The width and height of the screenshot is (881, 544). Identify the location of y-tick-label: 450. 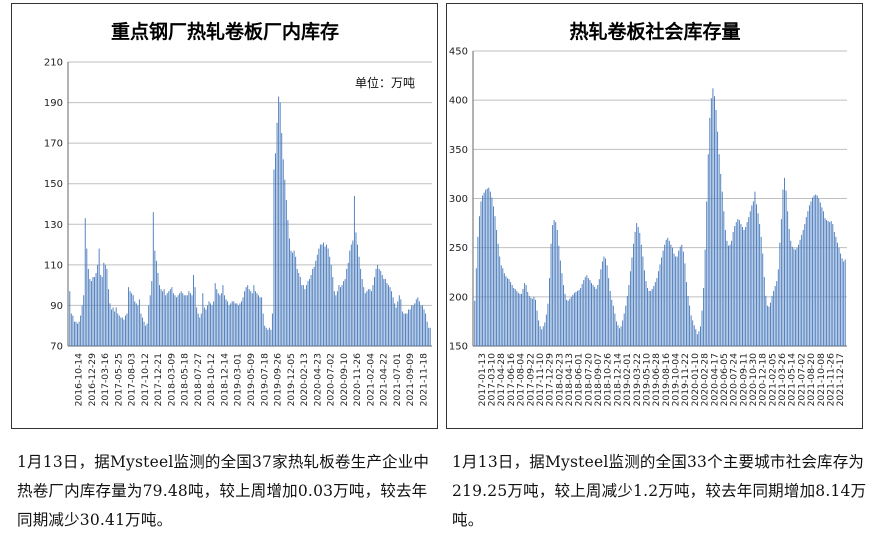
(458, 52).